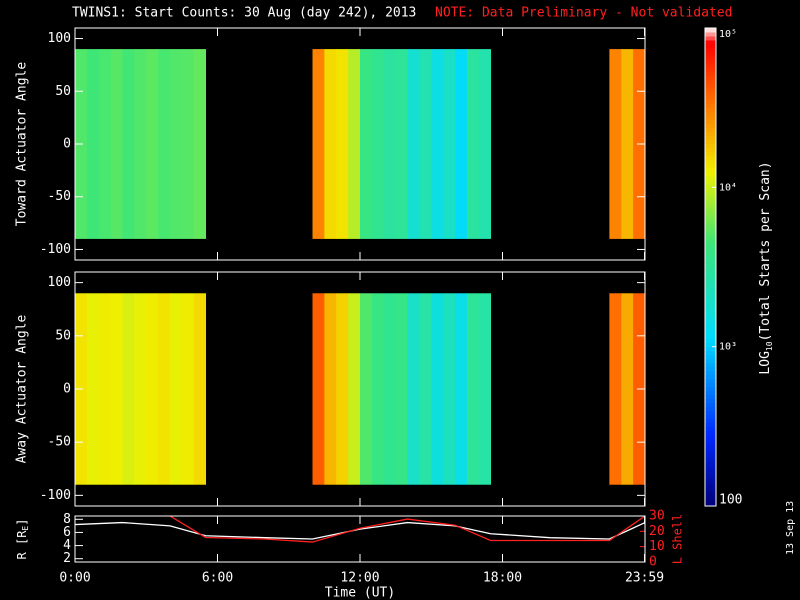  Describe the element at coordinates (657, 516) in the screenshot. I see `y2-tick-label: 30` at that location.